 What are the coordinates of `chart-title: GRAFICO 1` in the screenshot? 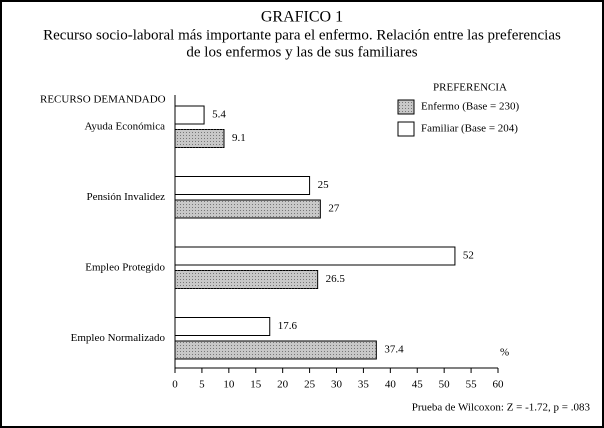 It's located at (302, 17).